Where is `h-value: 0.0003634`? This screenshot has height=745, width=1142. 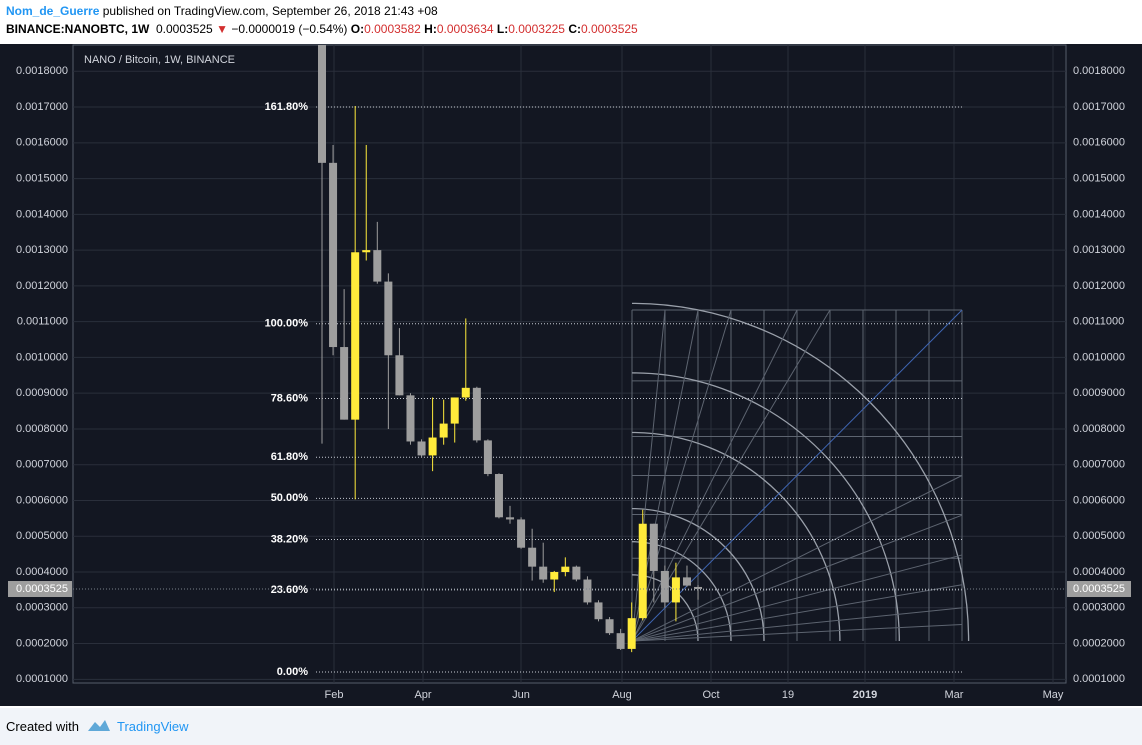
h-value: 0.0003634 is located at coordinates (465, 29).